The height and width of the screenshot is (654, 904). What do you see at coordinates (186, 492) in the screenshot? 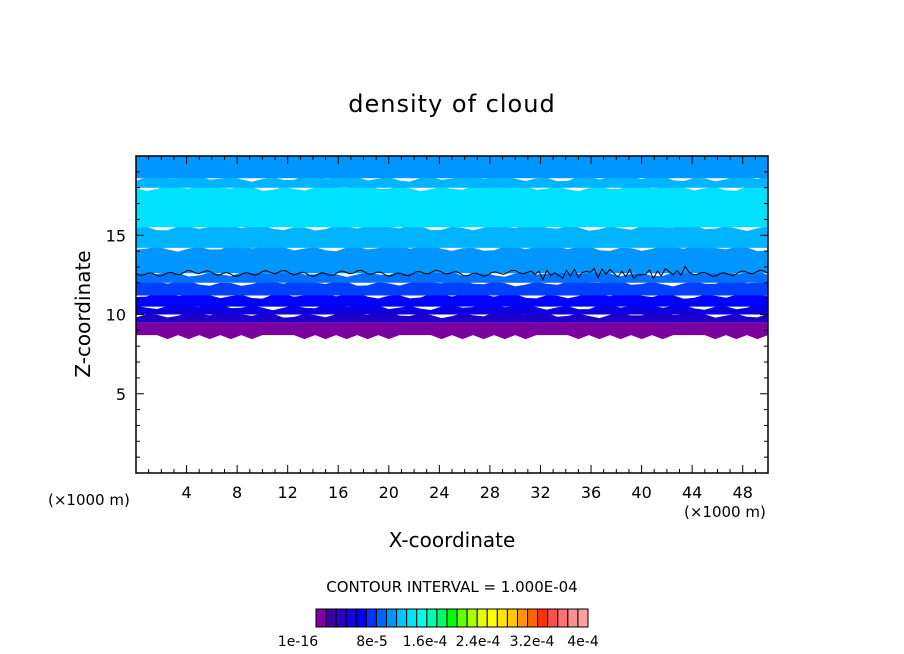
I see `x-tick-label: 4` at bounding box center [186, 492].